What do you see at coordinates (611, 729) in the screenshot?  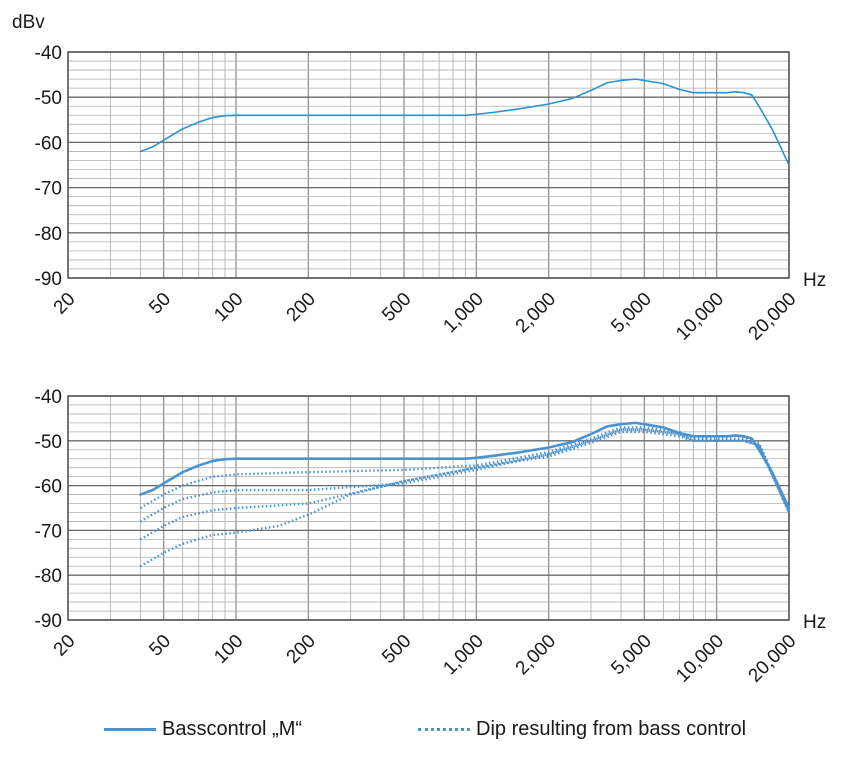 I see `legend-label-dip: Dip resulting from bass control` at bounding box center [611, 729].